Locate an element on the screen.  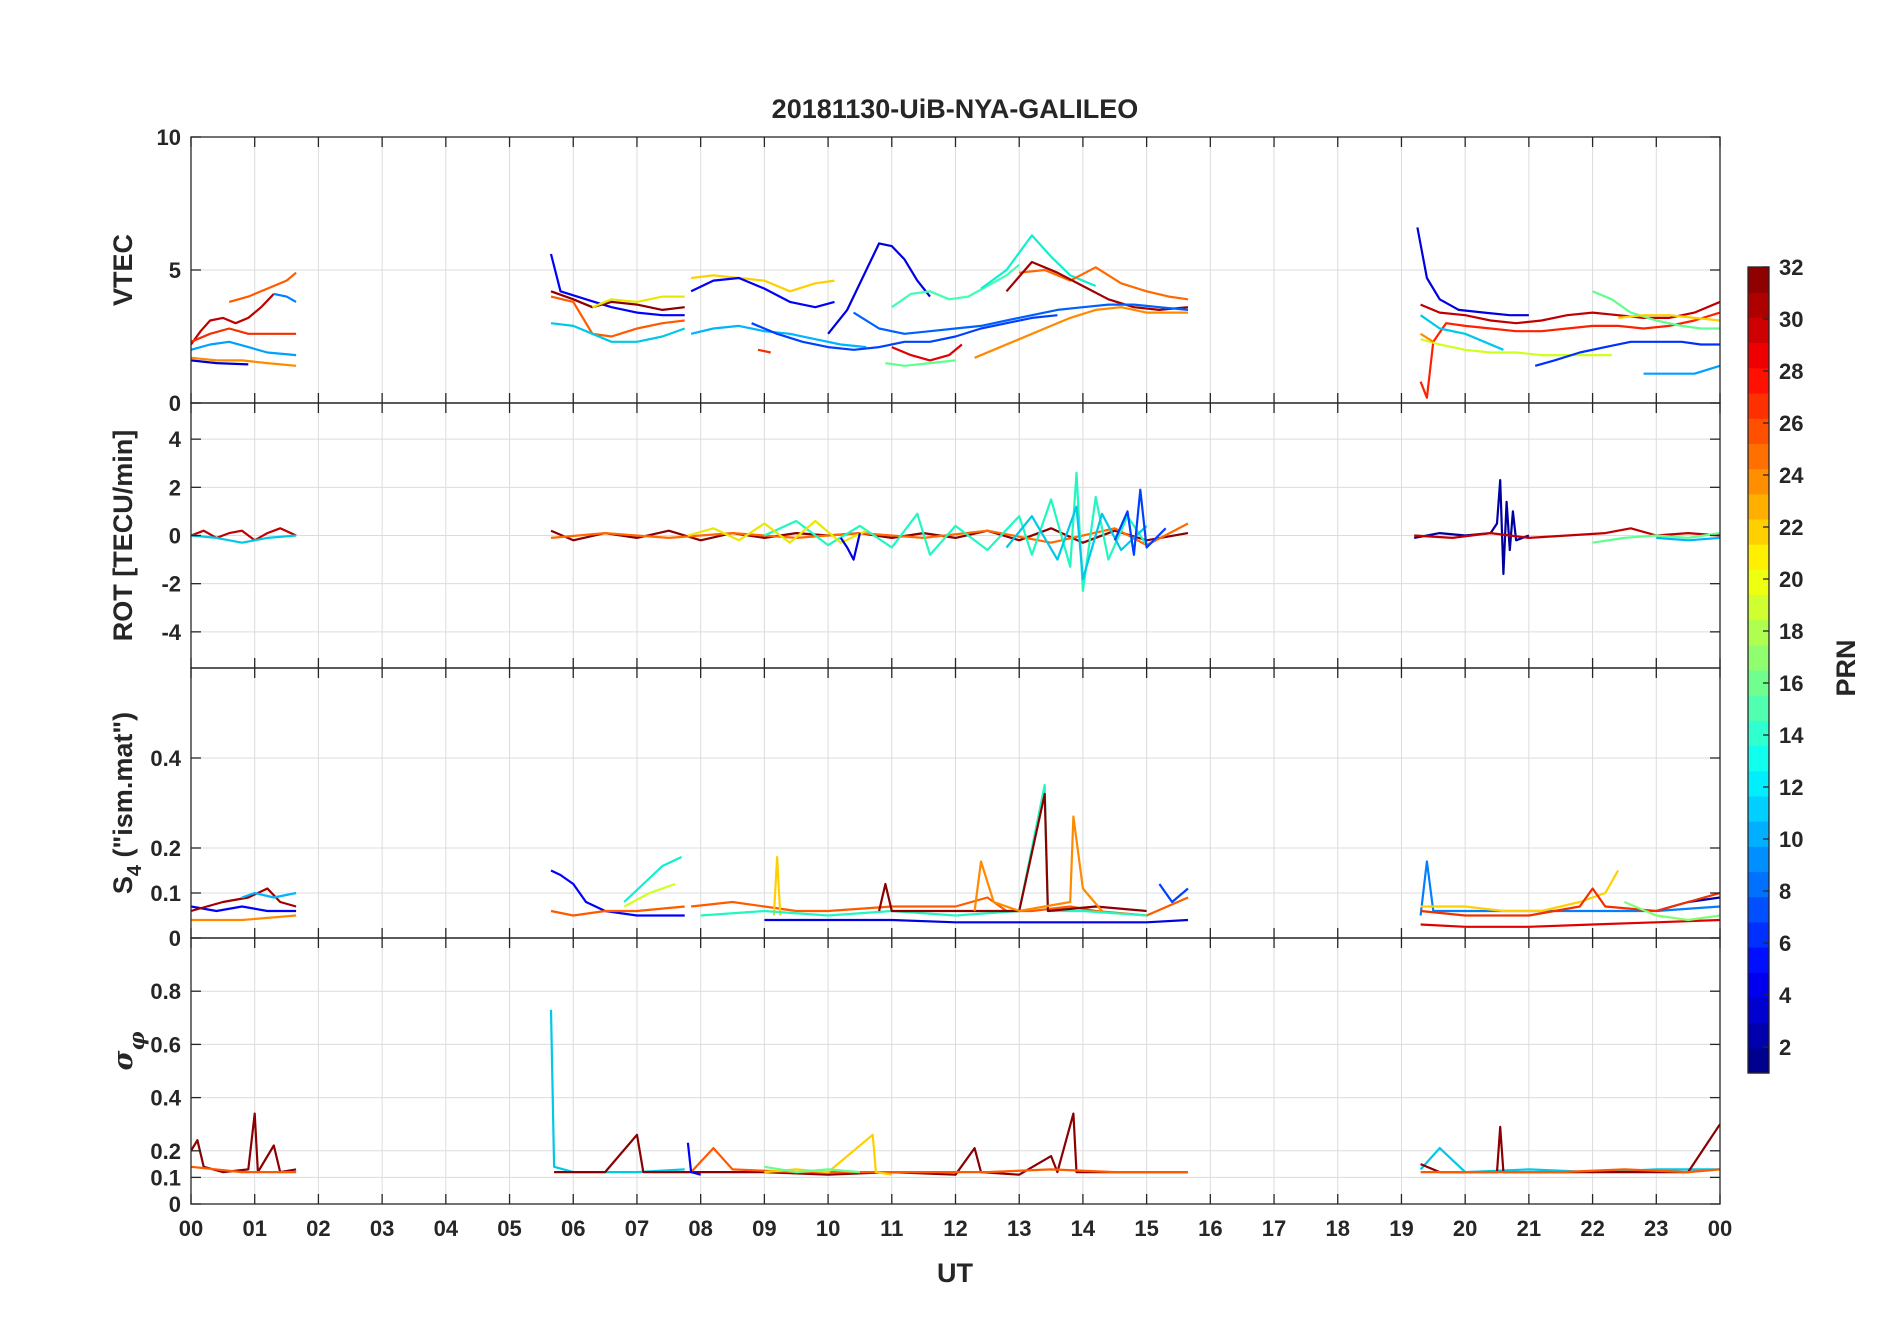
y-tick-label: 5 is located at coordinates (175, 270).